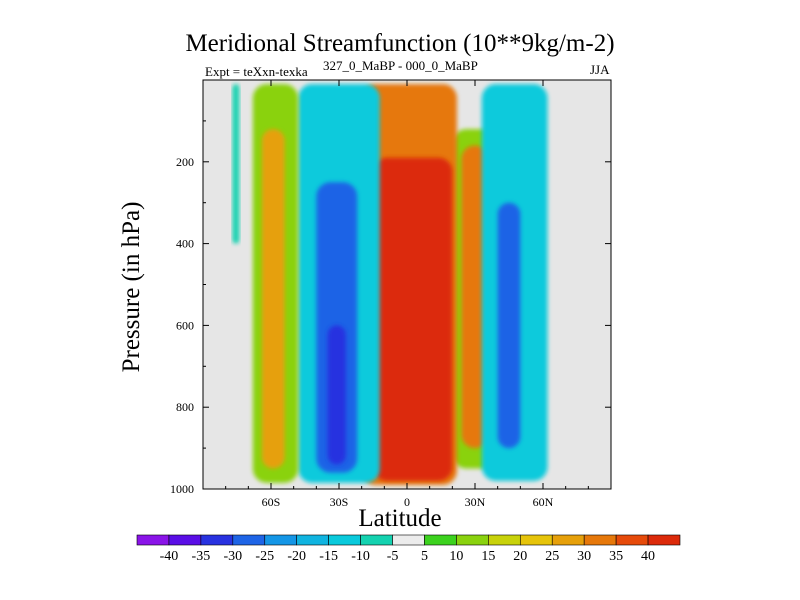 The height and width of the screenshot is (600, 800). Describe the element at coordinates (600, 69) in the screenshot. I see `season-label: JJA` at that location.